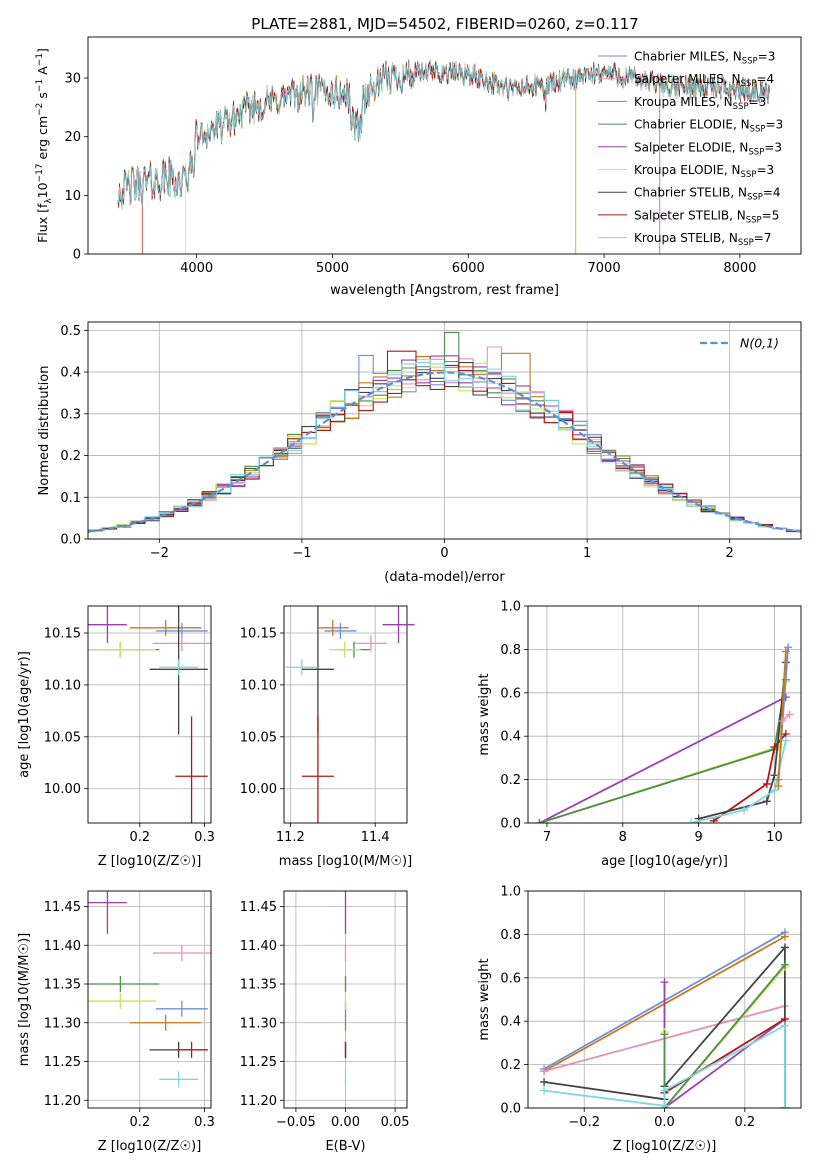  What do you see at coordinates (345, 1122) in the screenshot?
I see `x-tick-label: 0.00` at bounding box center [345, 1122].